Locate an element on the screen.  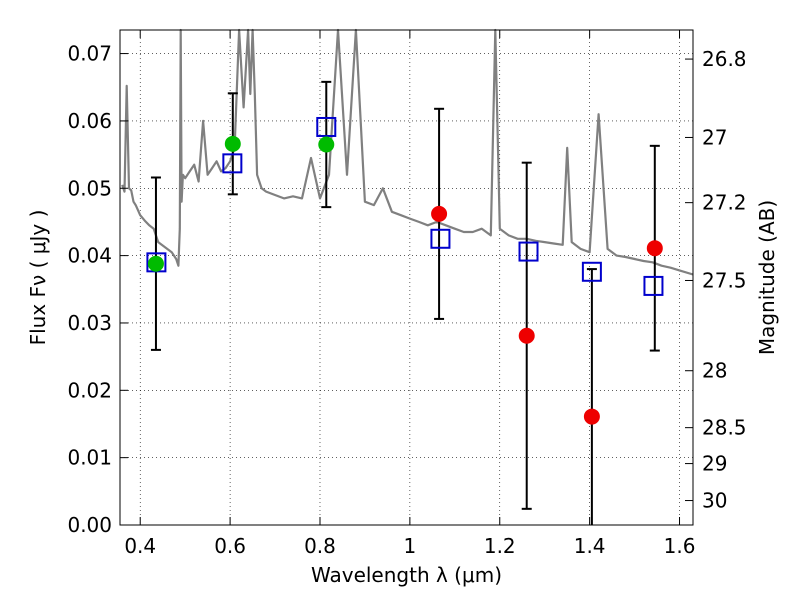
right-tick-label: 30 is located at coordinates (714, 501).